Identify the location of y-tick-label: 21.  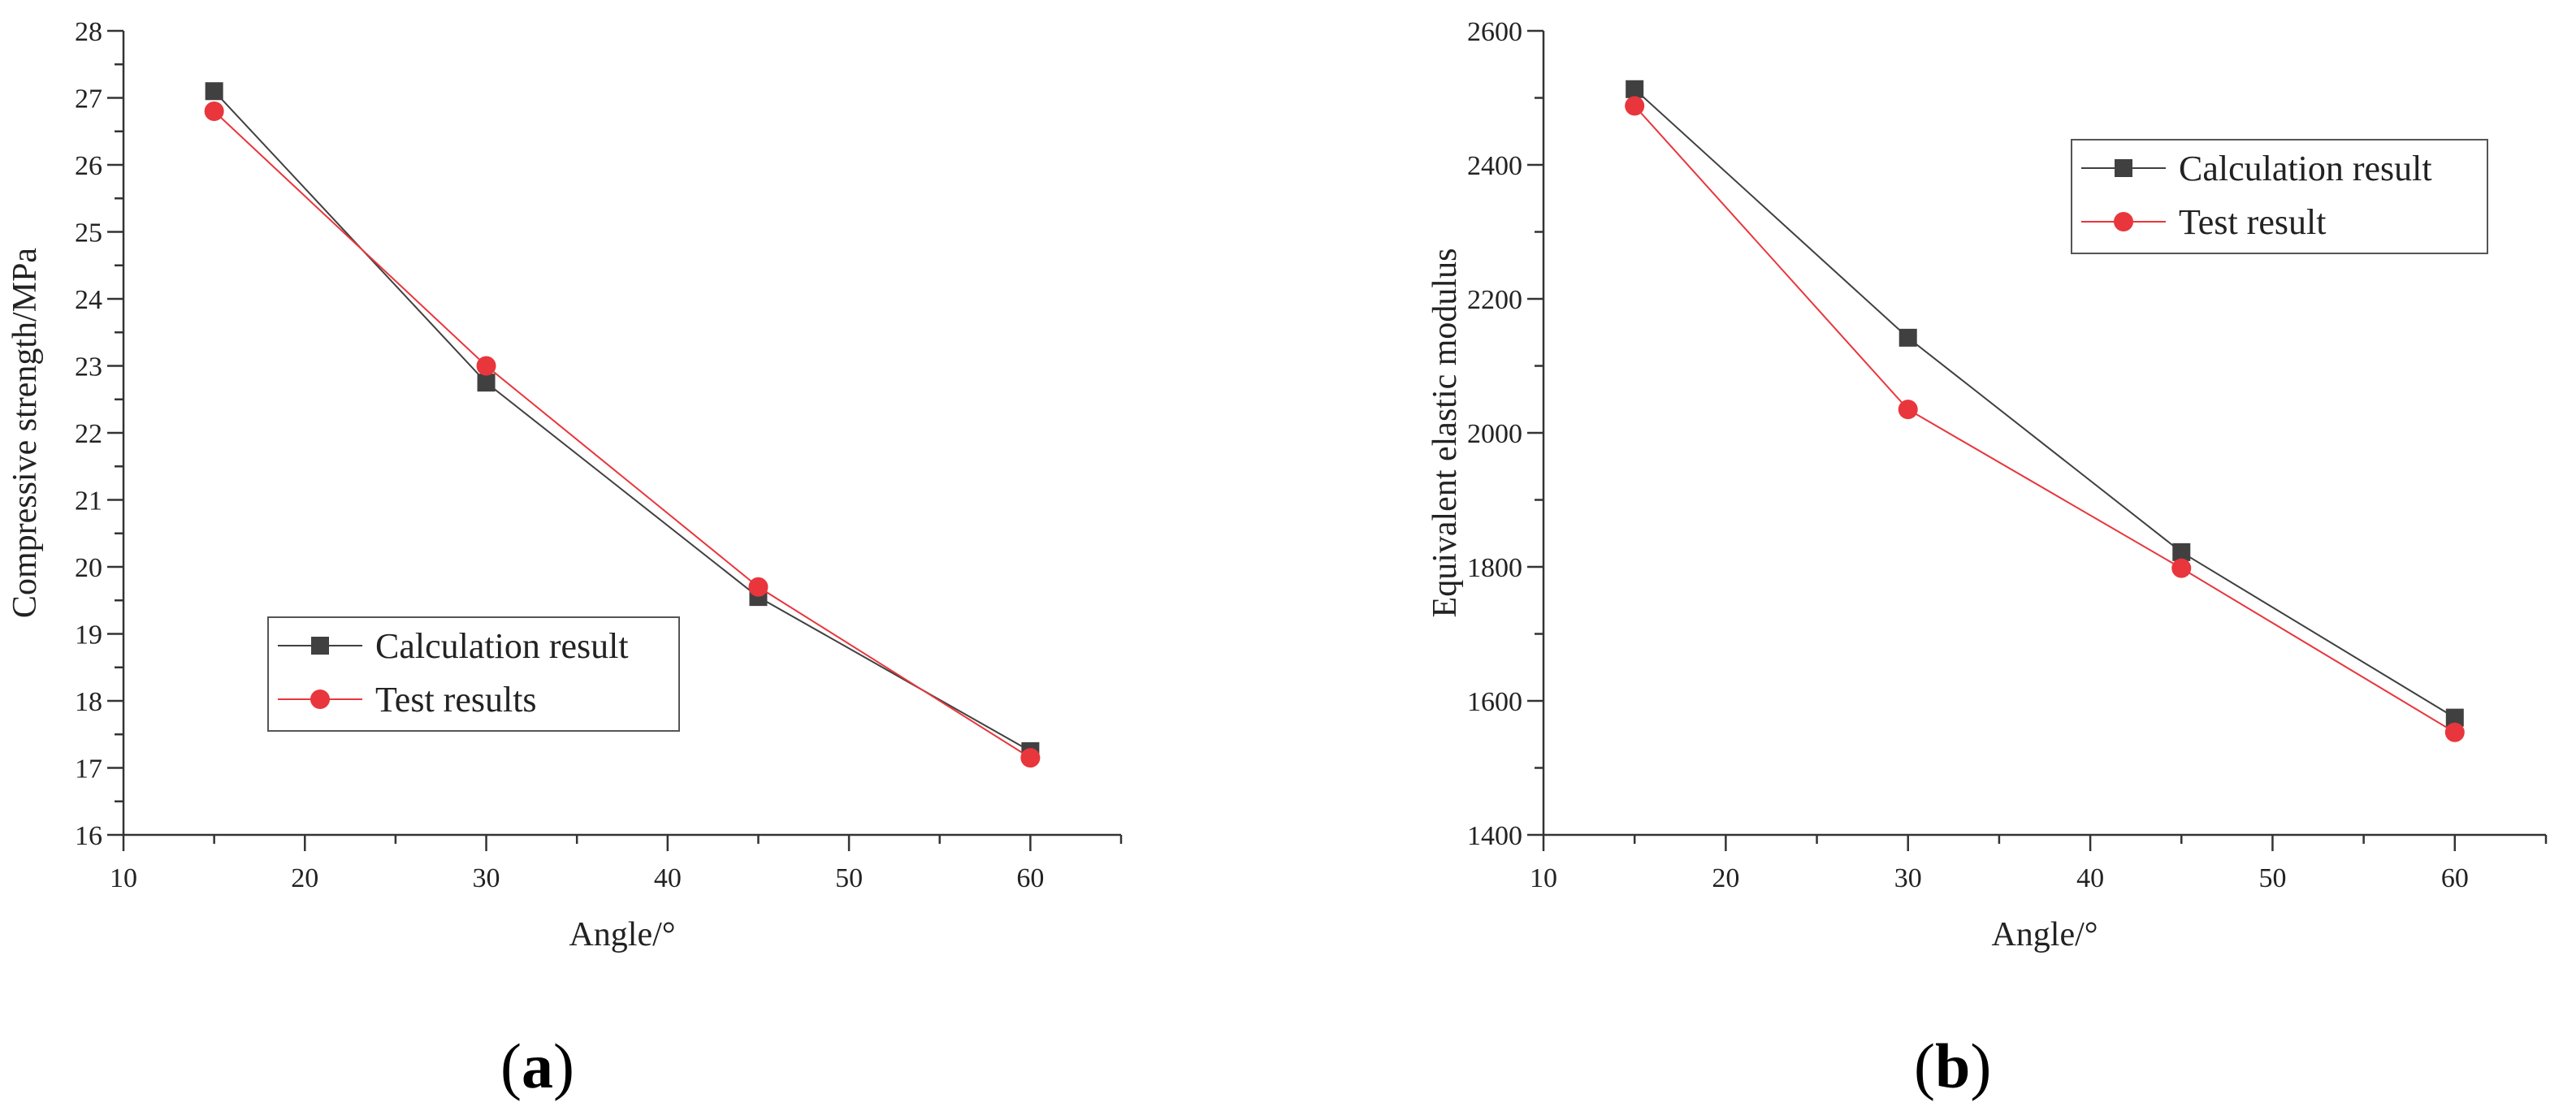
(88, 502).